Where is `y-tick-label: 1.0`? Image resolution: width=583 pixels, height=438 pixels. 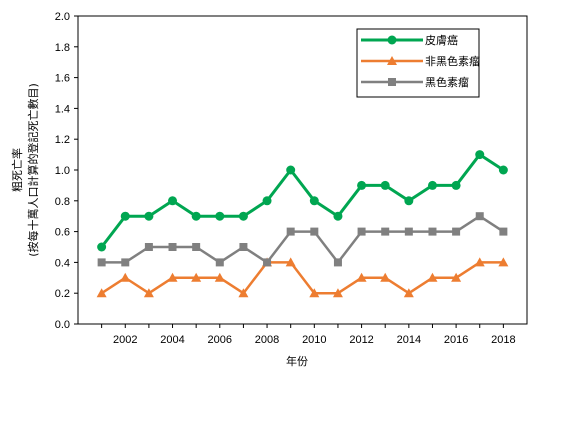
y-tick-label: 1.0 is located at coordinates (62, 171).